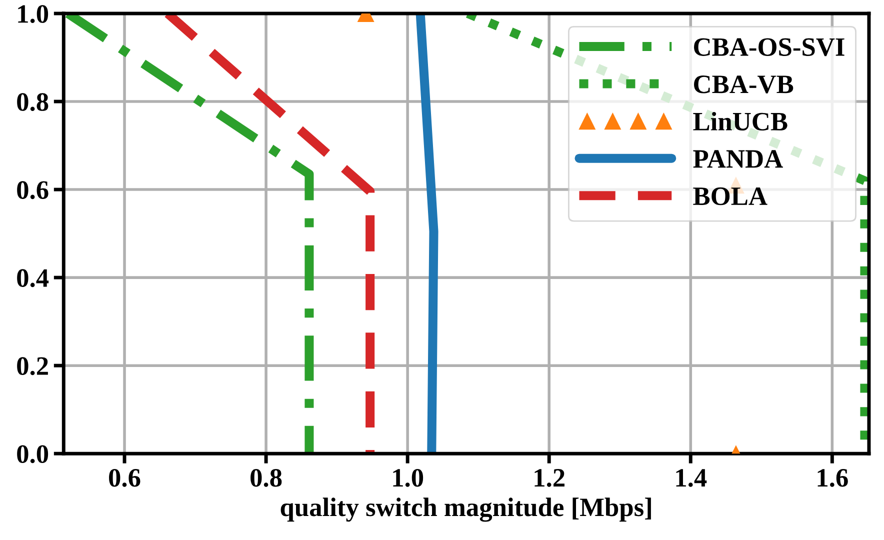  What do you see at coordinates (691, 478) in the screenshot?
I see `x-tick-label: 1.4` at bounding box center [691, 478].